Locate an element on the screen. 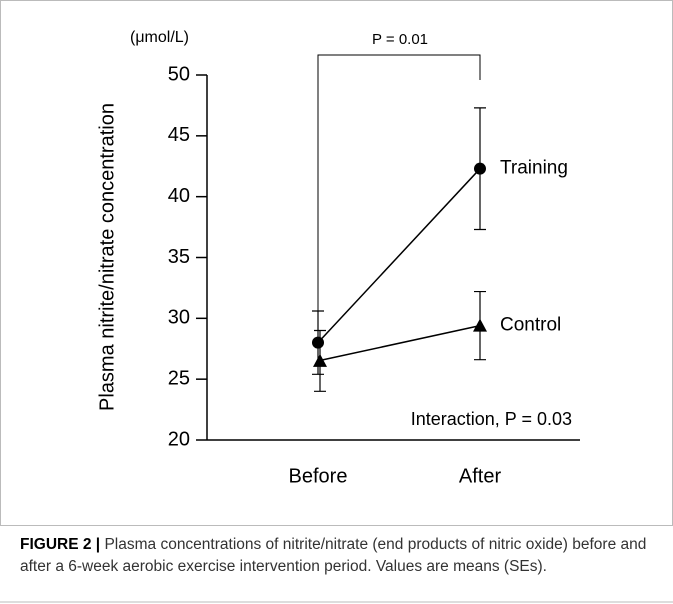 The image size is (673, 604). annotation: P = 0.01 is located at coordinates (400, 39).